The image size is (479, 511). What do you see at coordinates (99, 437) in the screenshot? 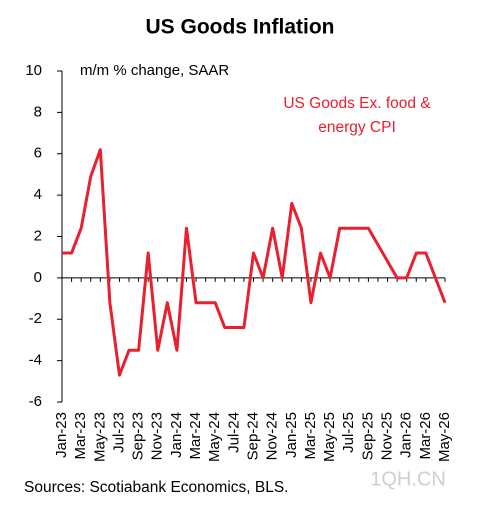
I see `x-tick-label: May-23` at bounding box center [99, 437].